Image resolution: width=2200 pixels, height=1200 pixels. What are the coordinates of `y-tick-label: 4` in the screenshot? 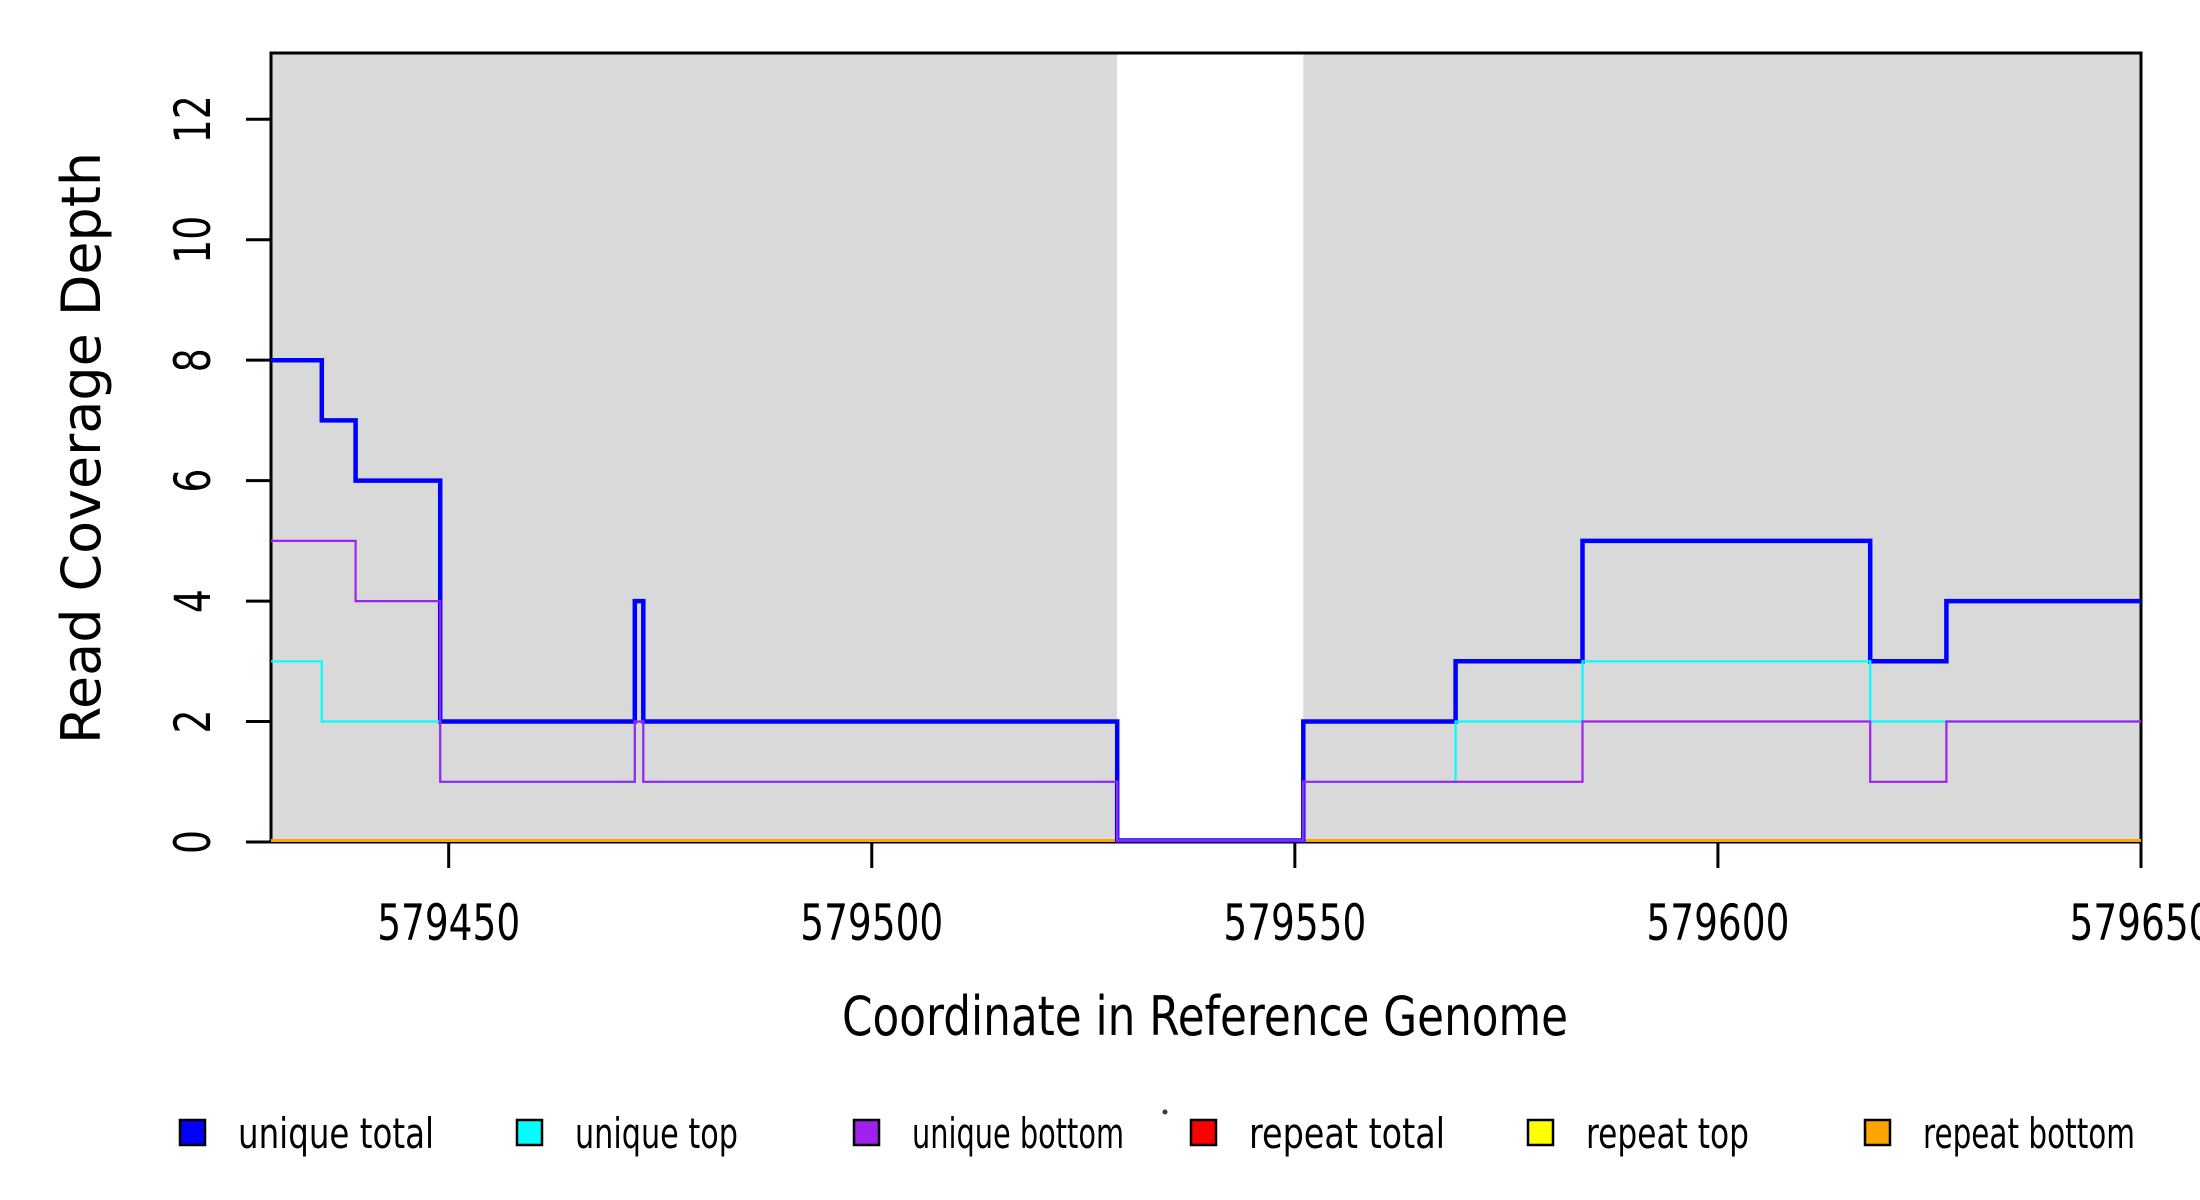 It's located at (193, 601).